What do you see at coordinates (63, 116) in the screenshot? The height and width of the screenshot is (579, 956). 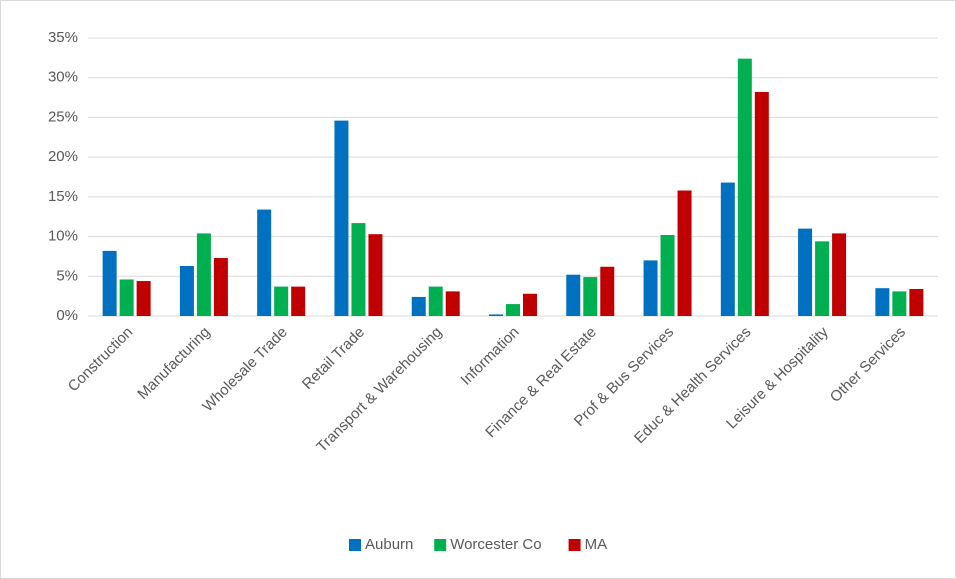 I see `y-tick-label: 25%` at bounding box center [63, 116].